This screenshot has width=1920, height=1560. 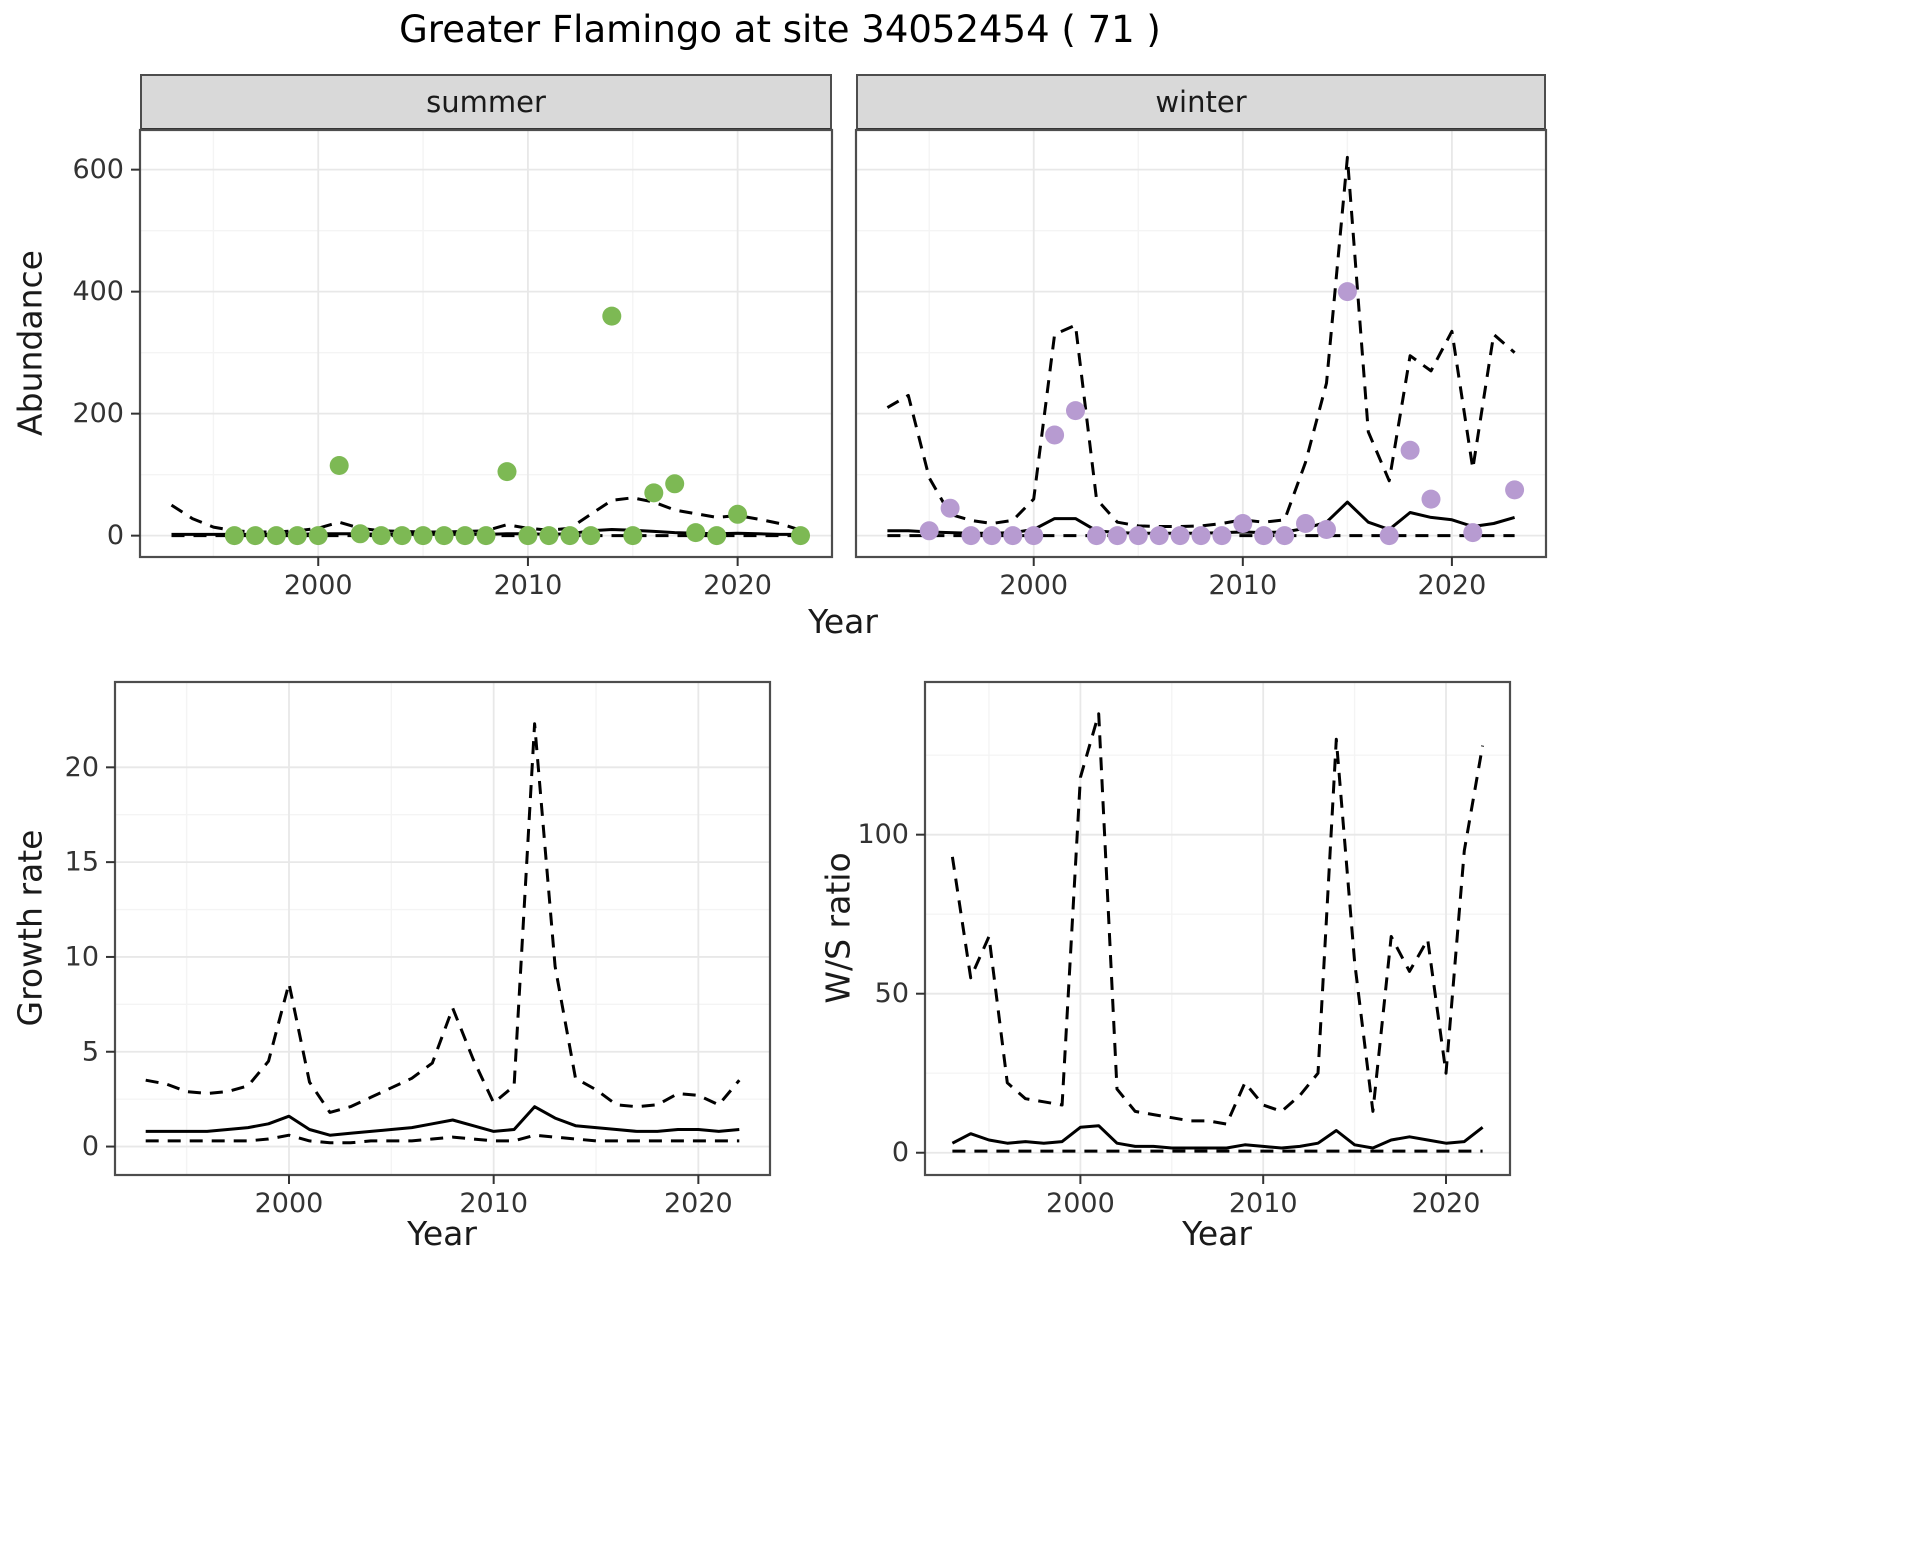 I want to click on x-axis-title-year-bottom-left: Year, so click(x=442, y=1233).